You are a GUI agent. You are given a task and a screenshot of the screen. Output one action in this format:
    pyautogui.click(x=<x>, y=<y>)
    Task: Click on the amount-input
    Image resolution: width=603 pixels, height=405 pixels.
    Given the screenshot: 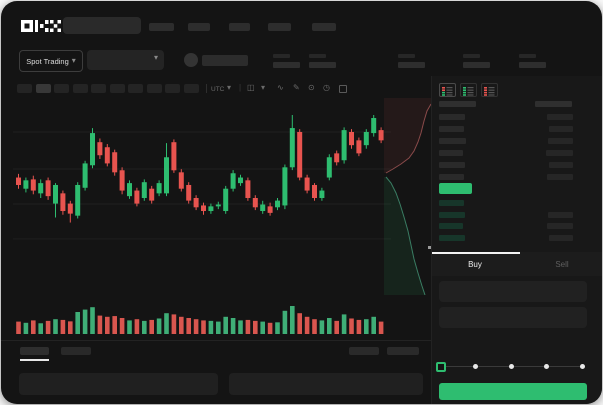 What is the action you would take?
    pyautogui.click(x=513, y=317)
    